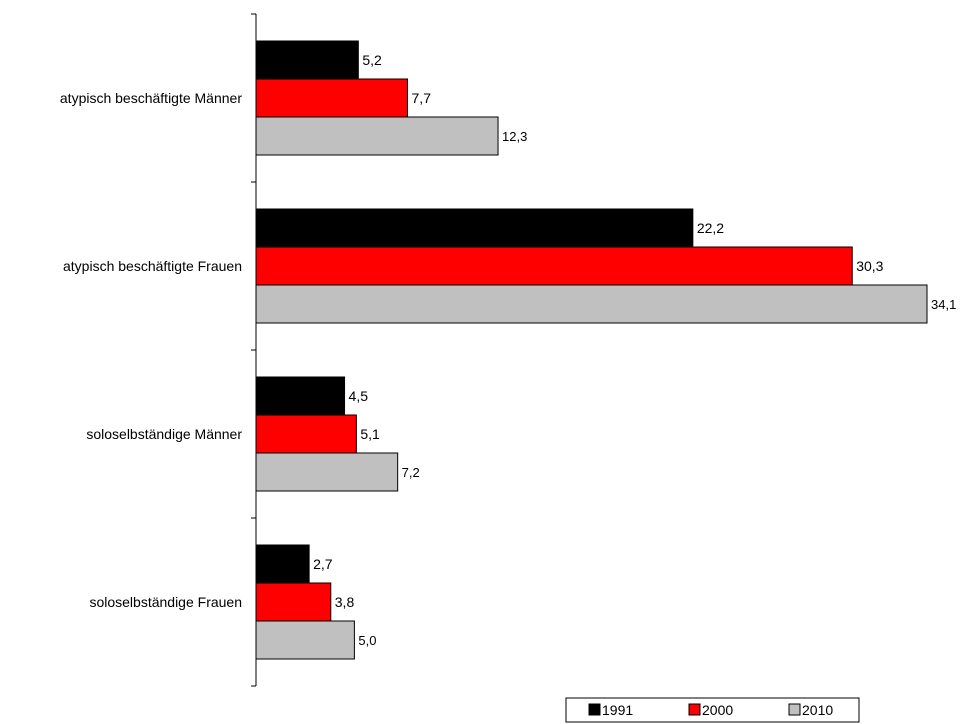 This screenshot has height=724, width=962. What do you see at coordinates (367, 640) in the screenshot?
I see `data-label: 5,0` at bounding box center [367, 640].